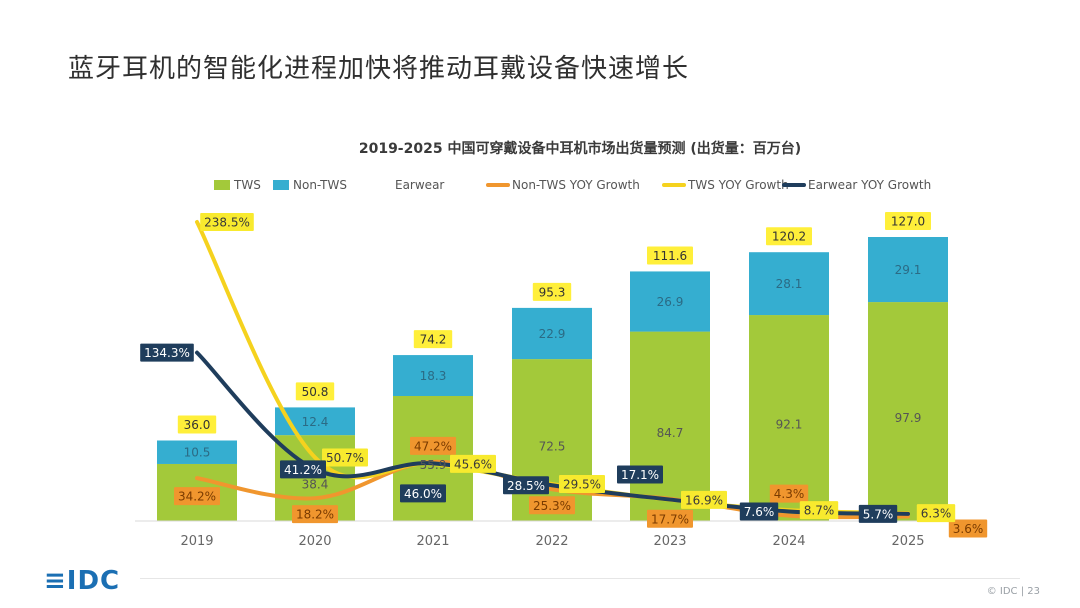 The image size is (1080, 608). Describe the element at coordinates (419, 185) in the screenshot. I see `legend-label: Earwear` at that location.